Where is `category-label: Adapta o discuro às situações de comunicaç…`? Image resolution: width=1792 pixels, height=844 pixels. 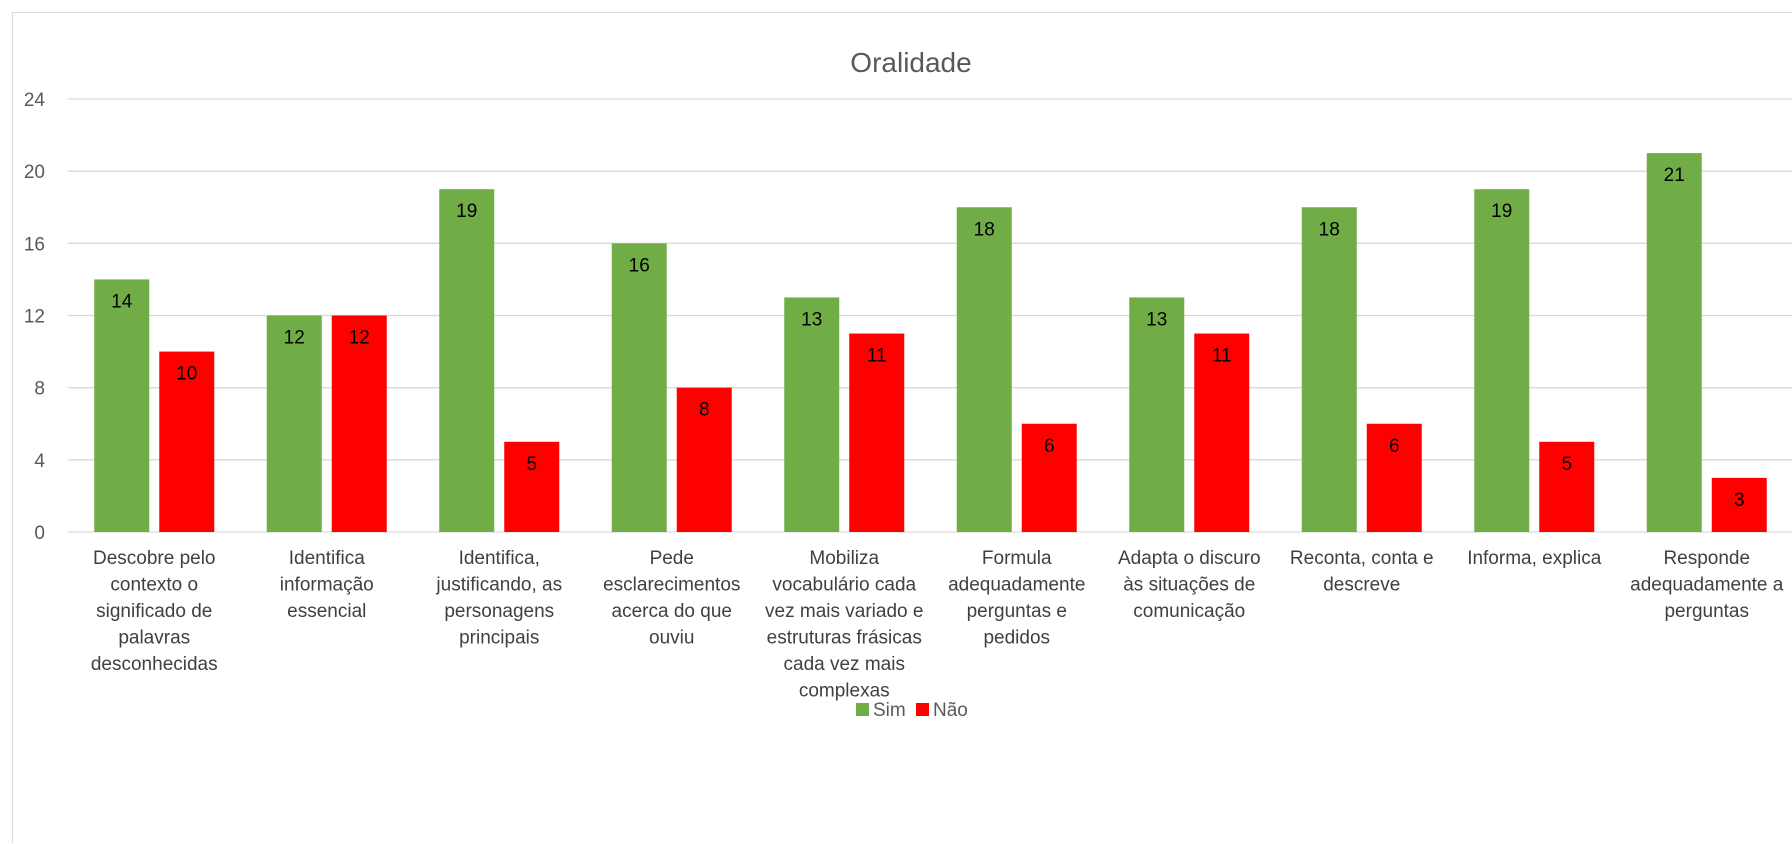
category-label: Adapta o discuro às situações de comunicaç… is located at coordinates (1189, 585).